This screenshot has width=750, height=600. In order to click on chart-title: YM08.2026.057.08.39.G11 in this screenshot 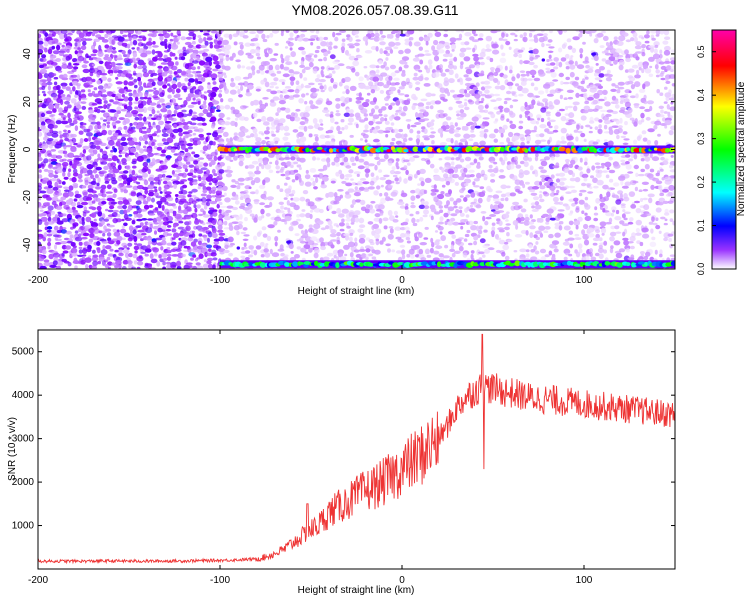, I will do `click(375, 10)`.